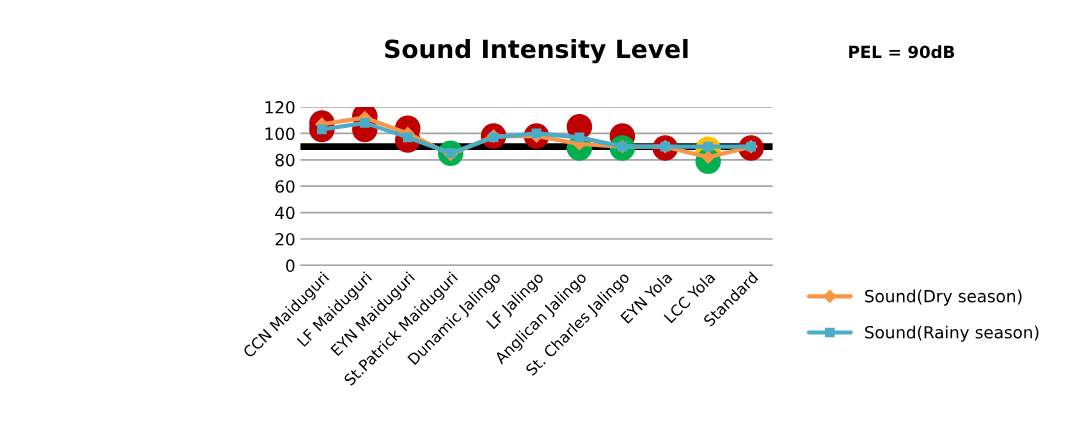 The image size is (1073, 446). I want to click on text: PEL = 90dB, so click(902, 52).